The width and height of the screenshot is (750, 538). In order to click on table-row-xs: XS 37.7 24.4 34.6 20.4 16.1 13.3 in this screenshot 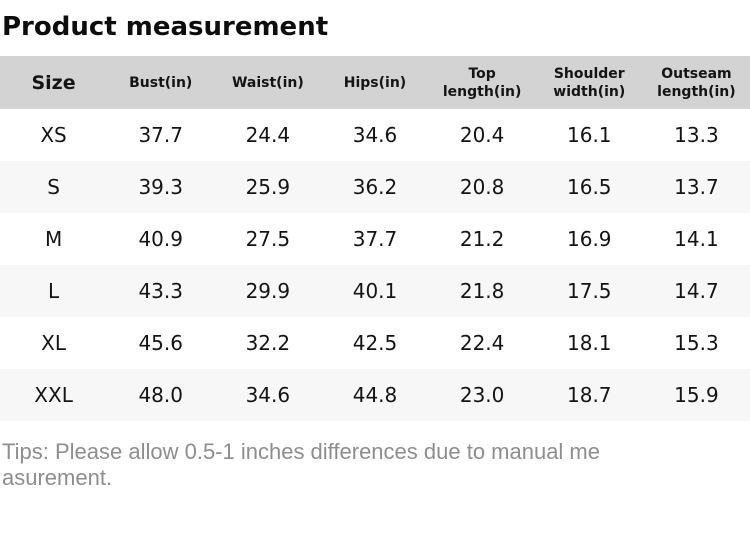, I will do `click(375, 135)`.